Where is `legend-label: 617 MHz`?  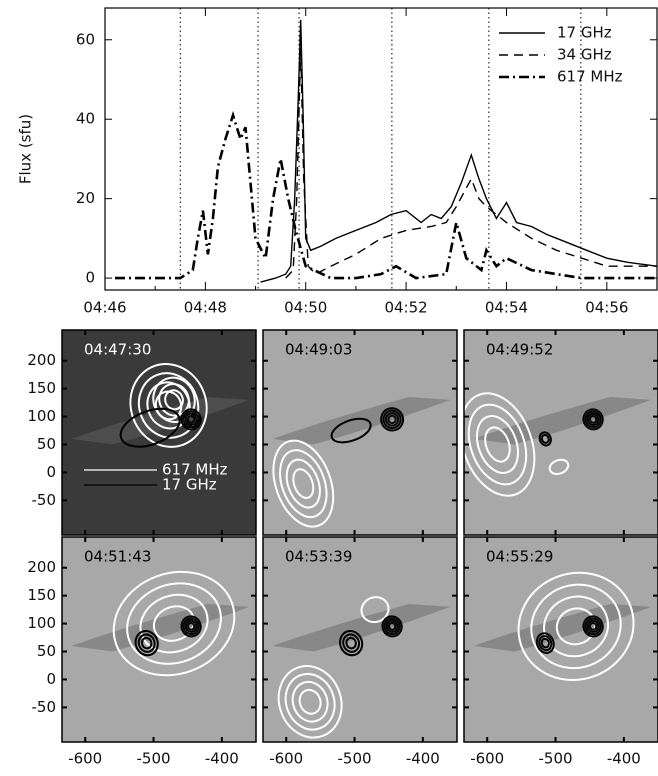 legend-label: 617 MHz is located at coordinates (195, 470).